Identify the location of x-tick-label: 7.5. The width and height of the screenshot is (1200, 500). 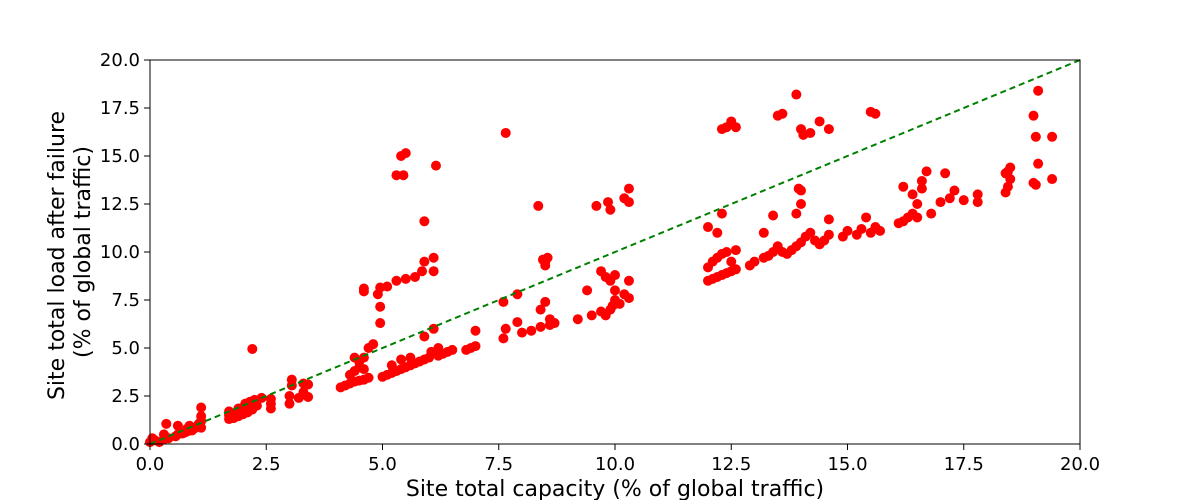
(498, 464).